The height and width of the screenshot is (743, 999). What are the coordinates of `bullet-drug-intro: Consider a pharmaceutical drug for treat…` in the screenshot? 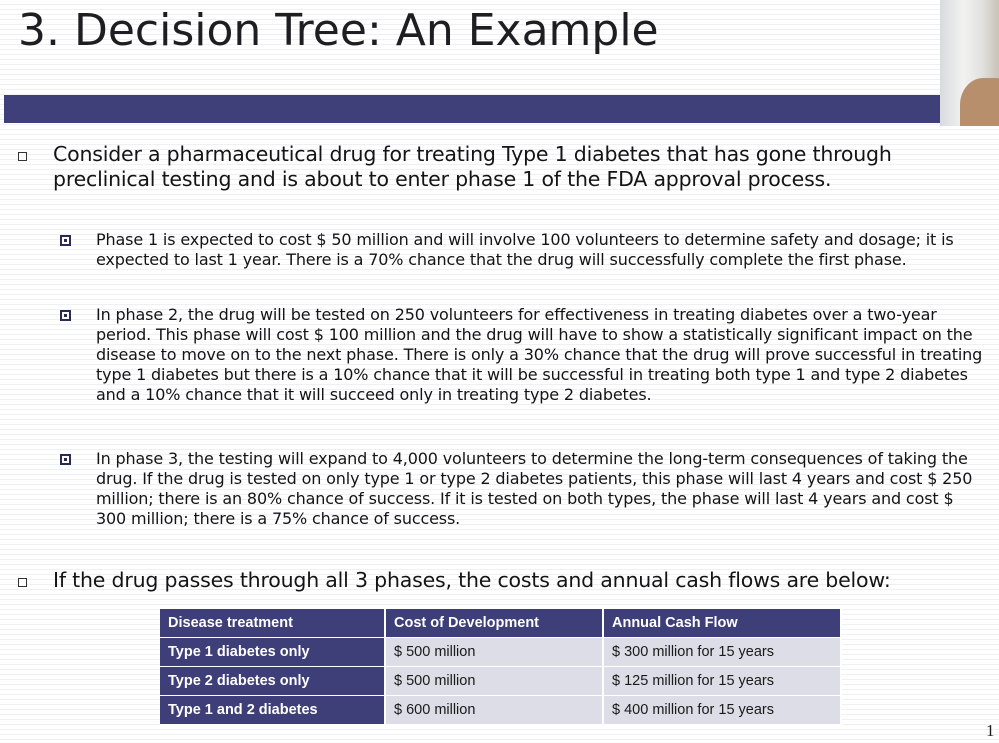 It's located at (498, 167).